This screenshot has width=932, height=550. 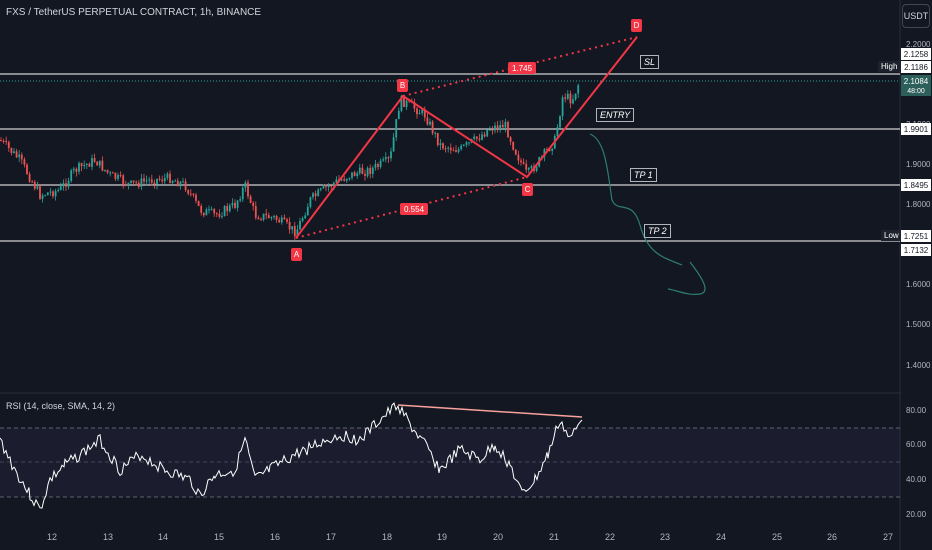 I want to click on fib-ab-label: 0.554, so click(x=414, y=209).